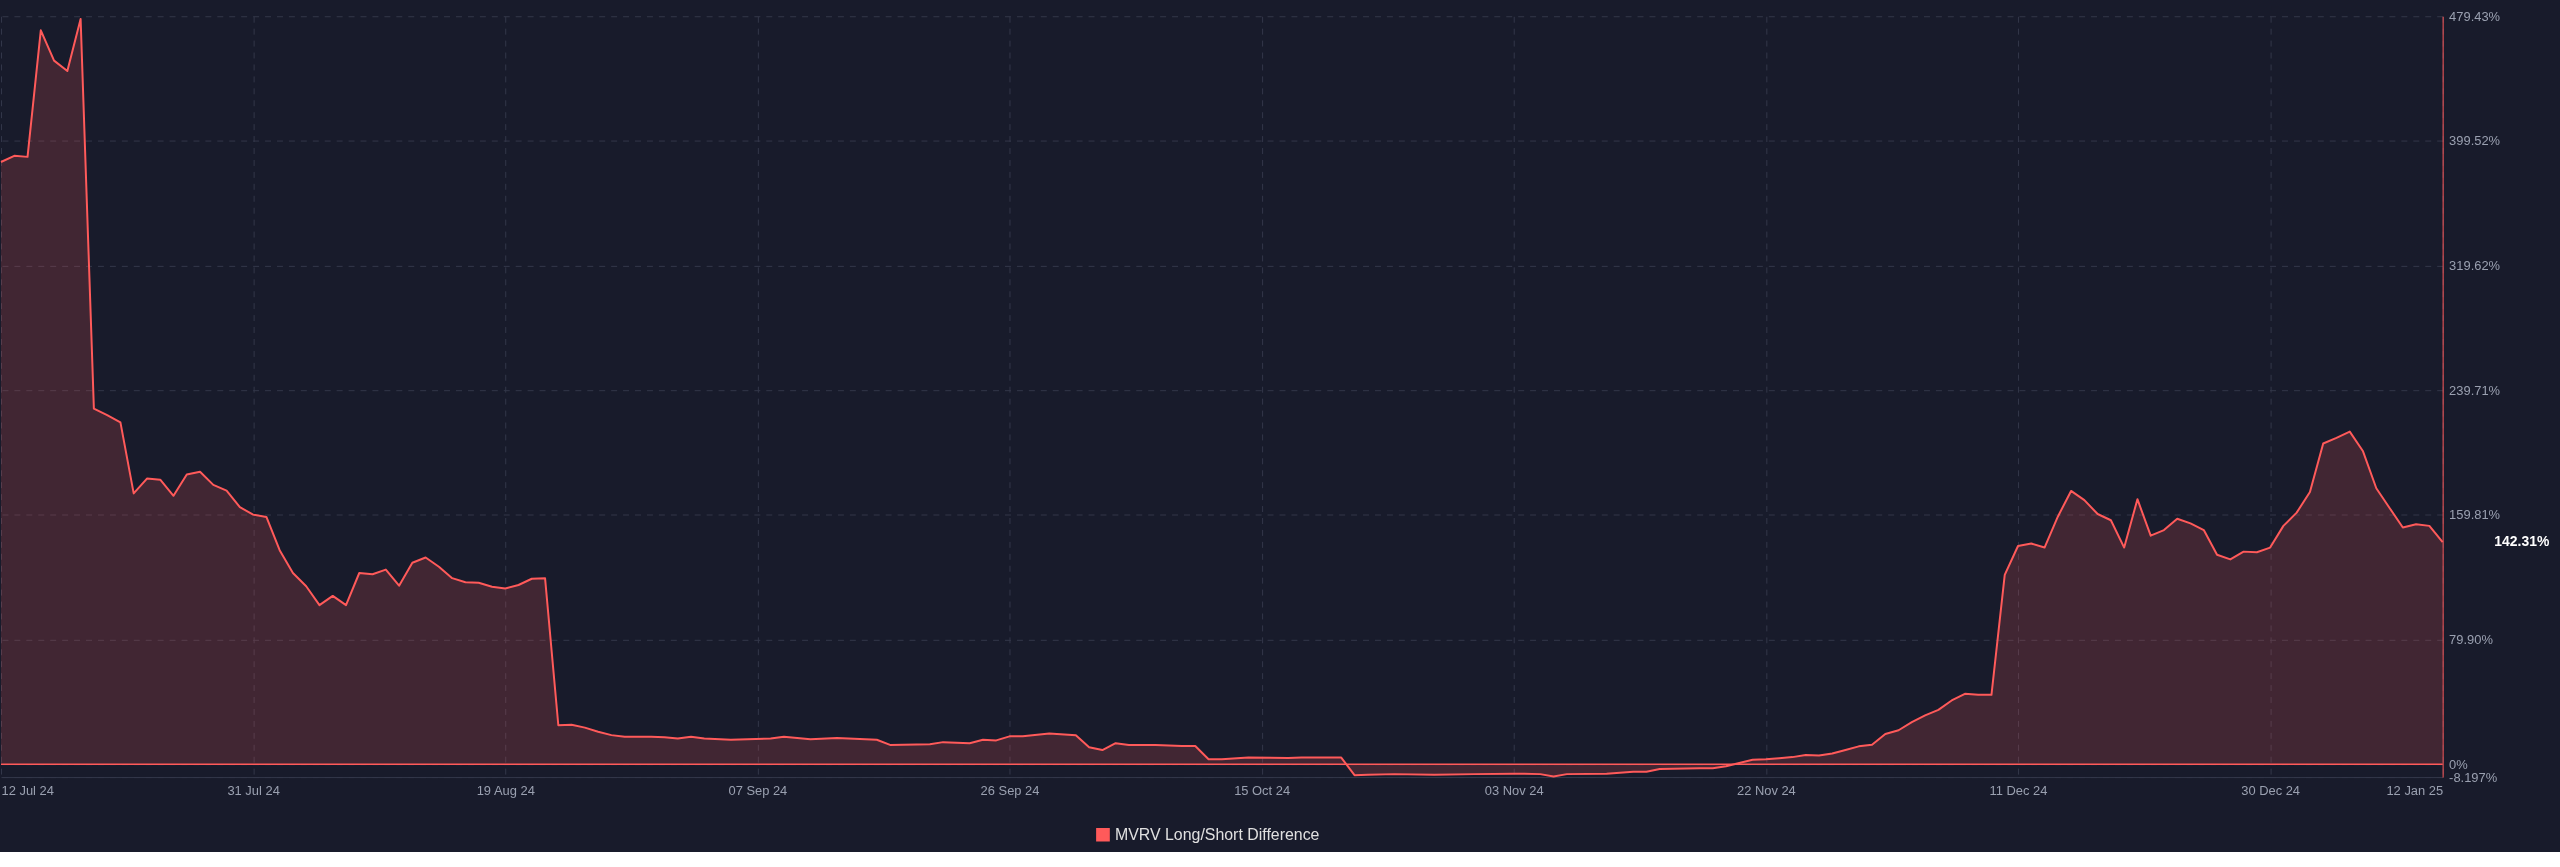  Describe the element at coordinates (2471, 640) in the screenshot. I see `y-tick-label: 79.90%` at that location.